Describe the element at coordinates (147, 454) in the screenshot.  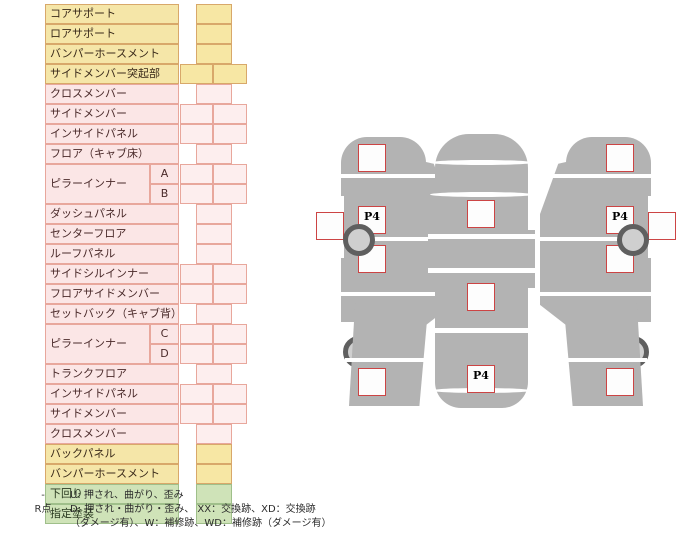
I see `table-row: バックパネル` at that location.